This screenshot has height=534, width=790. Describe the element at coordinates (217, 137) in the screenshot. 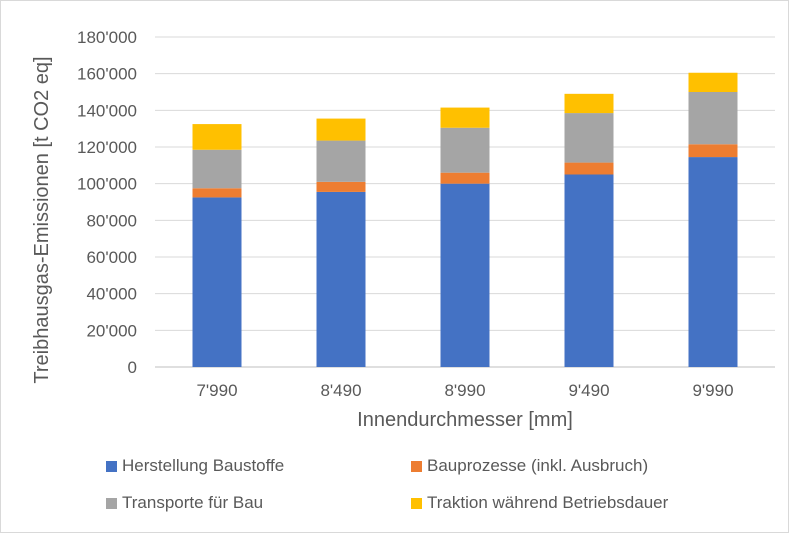

I see `bar-segment-traktion-während-betriebsdauer-0` at that location.